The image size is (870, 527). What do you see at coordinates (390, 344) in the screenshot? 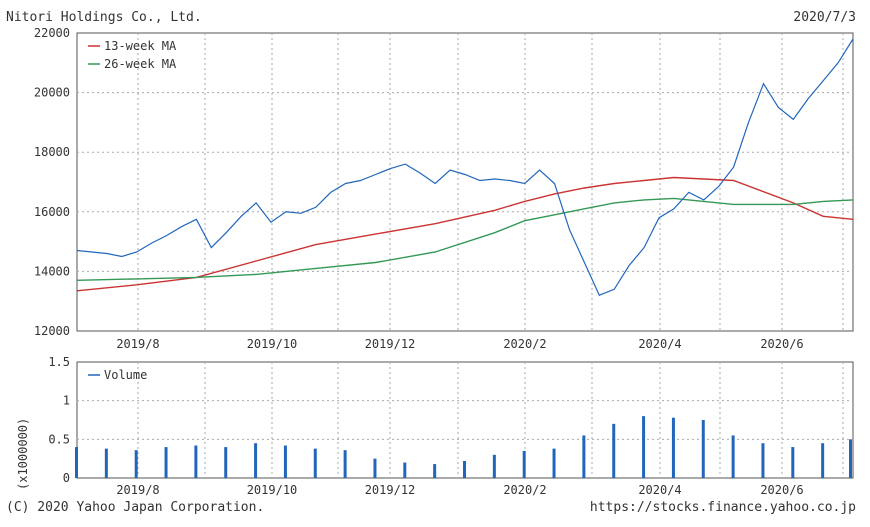
I see `price-x-tick-2019-12: 2019/12` at bounding box center [390, 344].